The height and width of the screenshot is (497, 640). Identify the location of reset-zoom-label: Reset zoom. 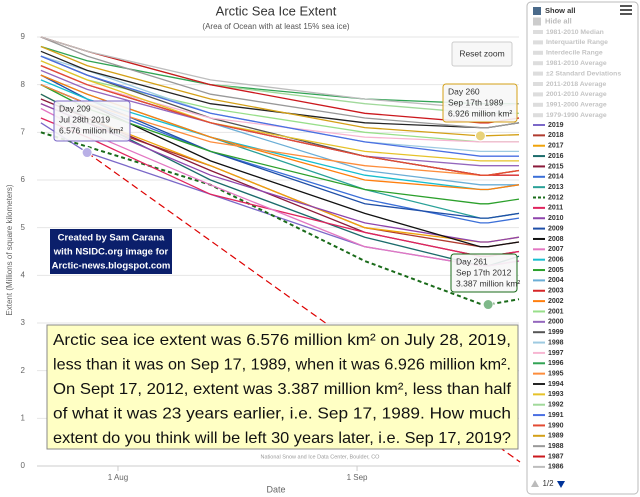
(481, 53).